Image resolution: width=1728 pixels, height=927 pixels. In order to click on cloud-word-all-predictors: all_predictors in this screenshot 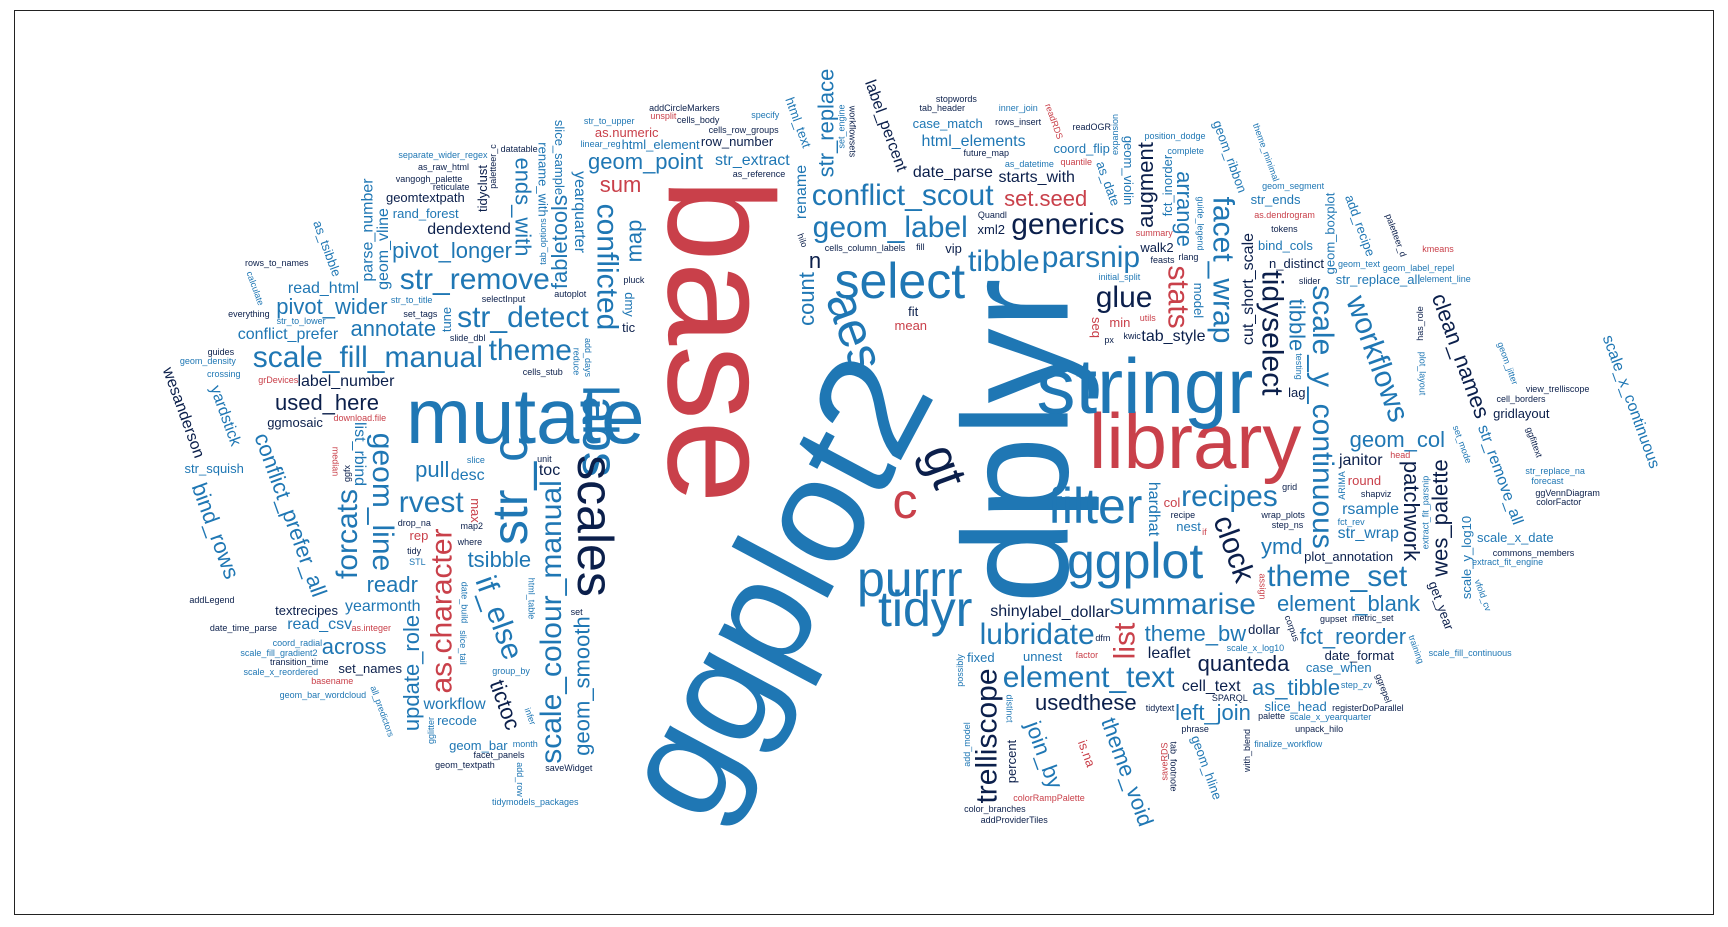, I will do `click(382, 711)`.